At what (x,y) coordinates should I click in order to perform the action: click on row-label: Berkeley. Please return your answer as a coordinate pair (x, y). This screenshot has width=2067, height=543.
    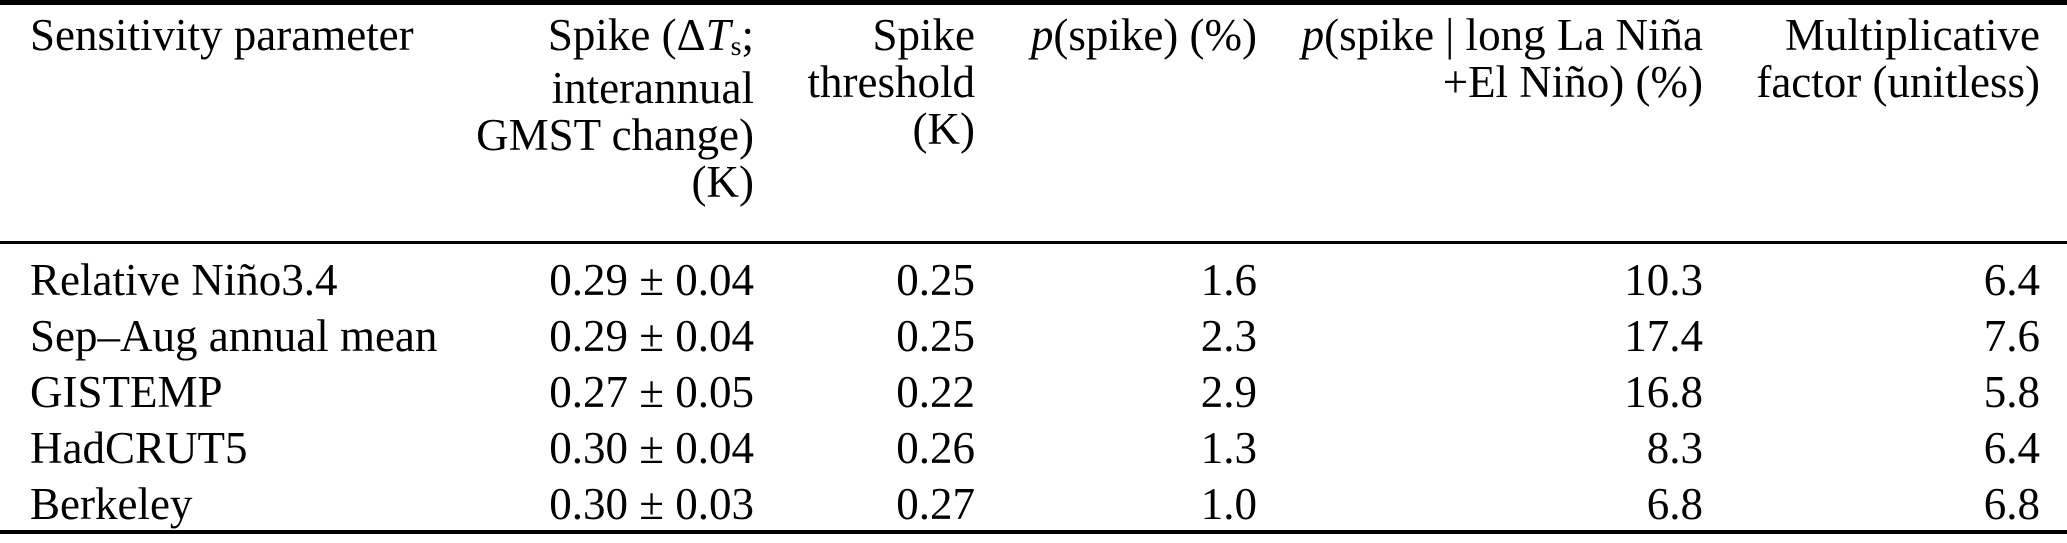
    Looking at the image, I should click on (111, 504).